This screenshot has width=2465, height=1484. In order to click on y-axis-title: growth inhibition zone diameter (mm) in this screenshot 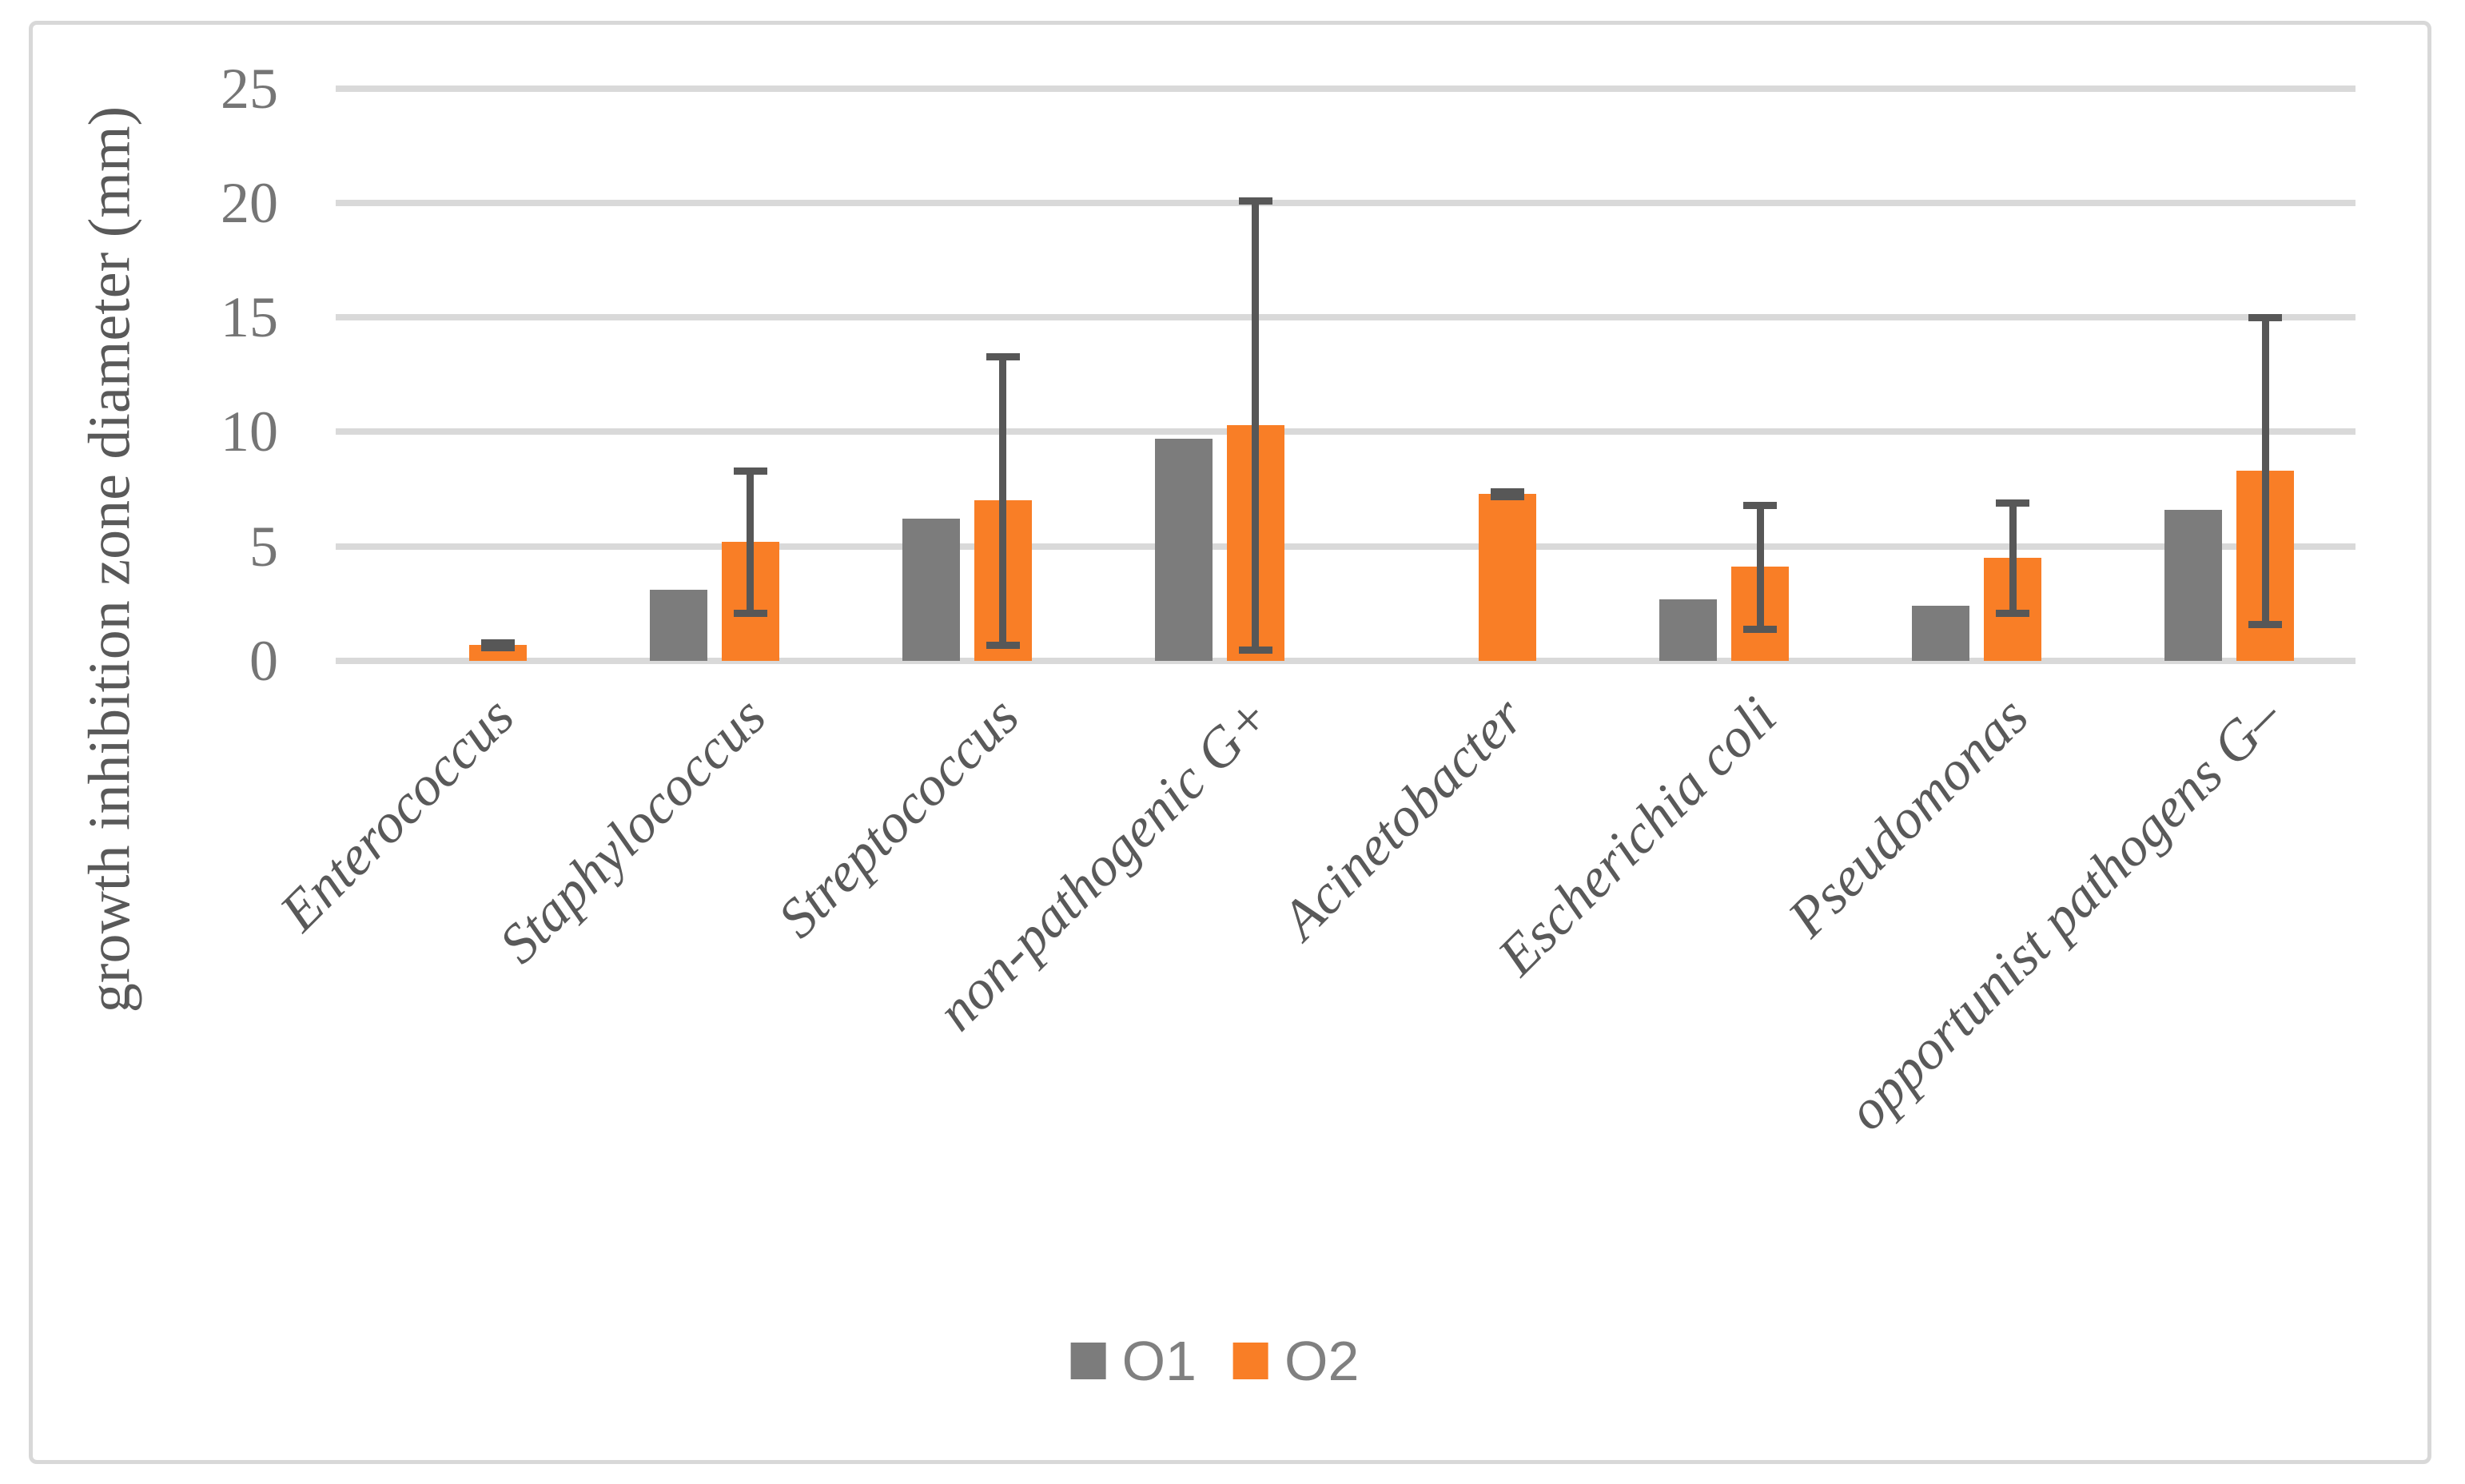, I will do `click(110, 559)`.